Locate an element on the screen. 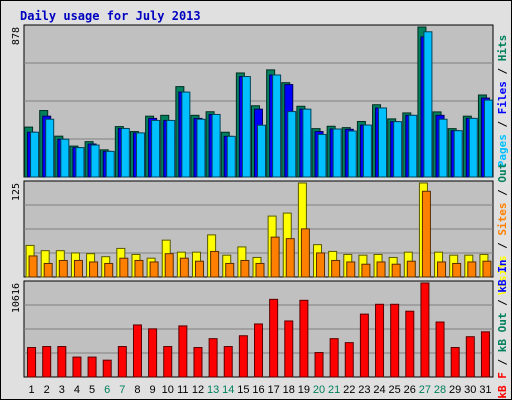 This screenshot has width=512, height=400. bar-sites-day-30: Sites 30: 20 is located at coordinates (472, 269).